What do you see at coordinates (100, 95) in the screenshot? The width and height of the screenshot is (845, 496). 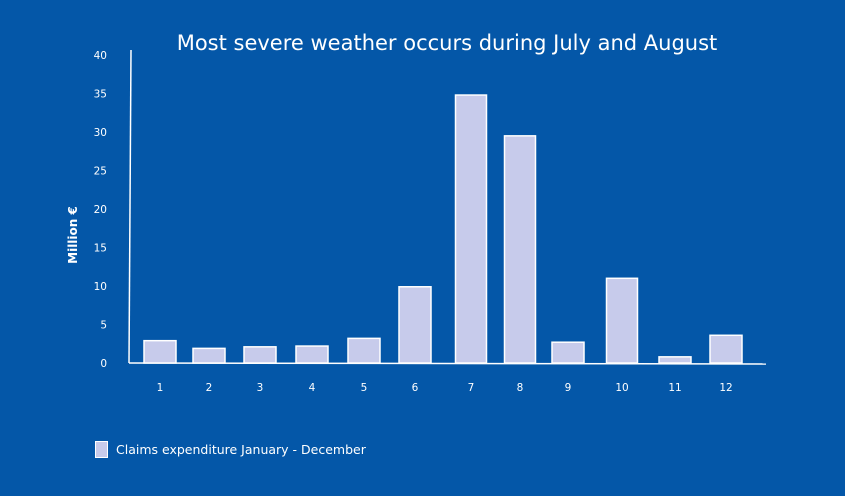 I see `y-tick-label: 35` at bounding box center [100, 95].